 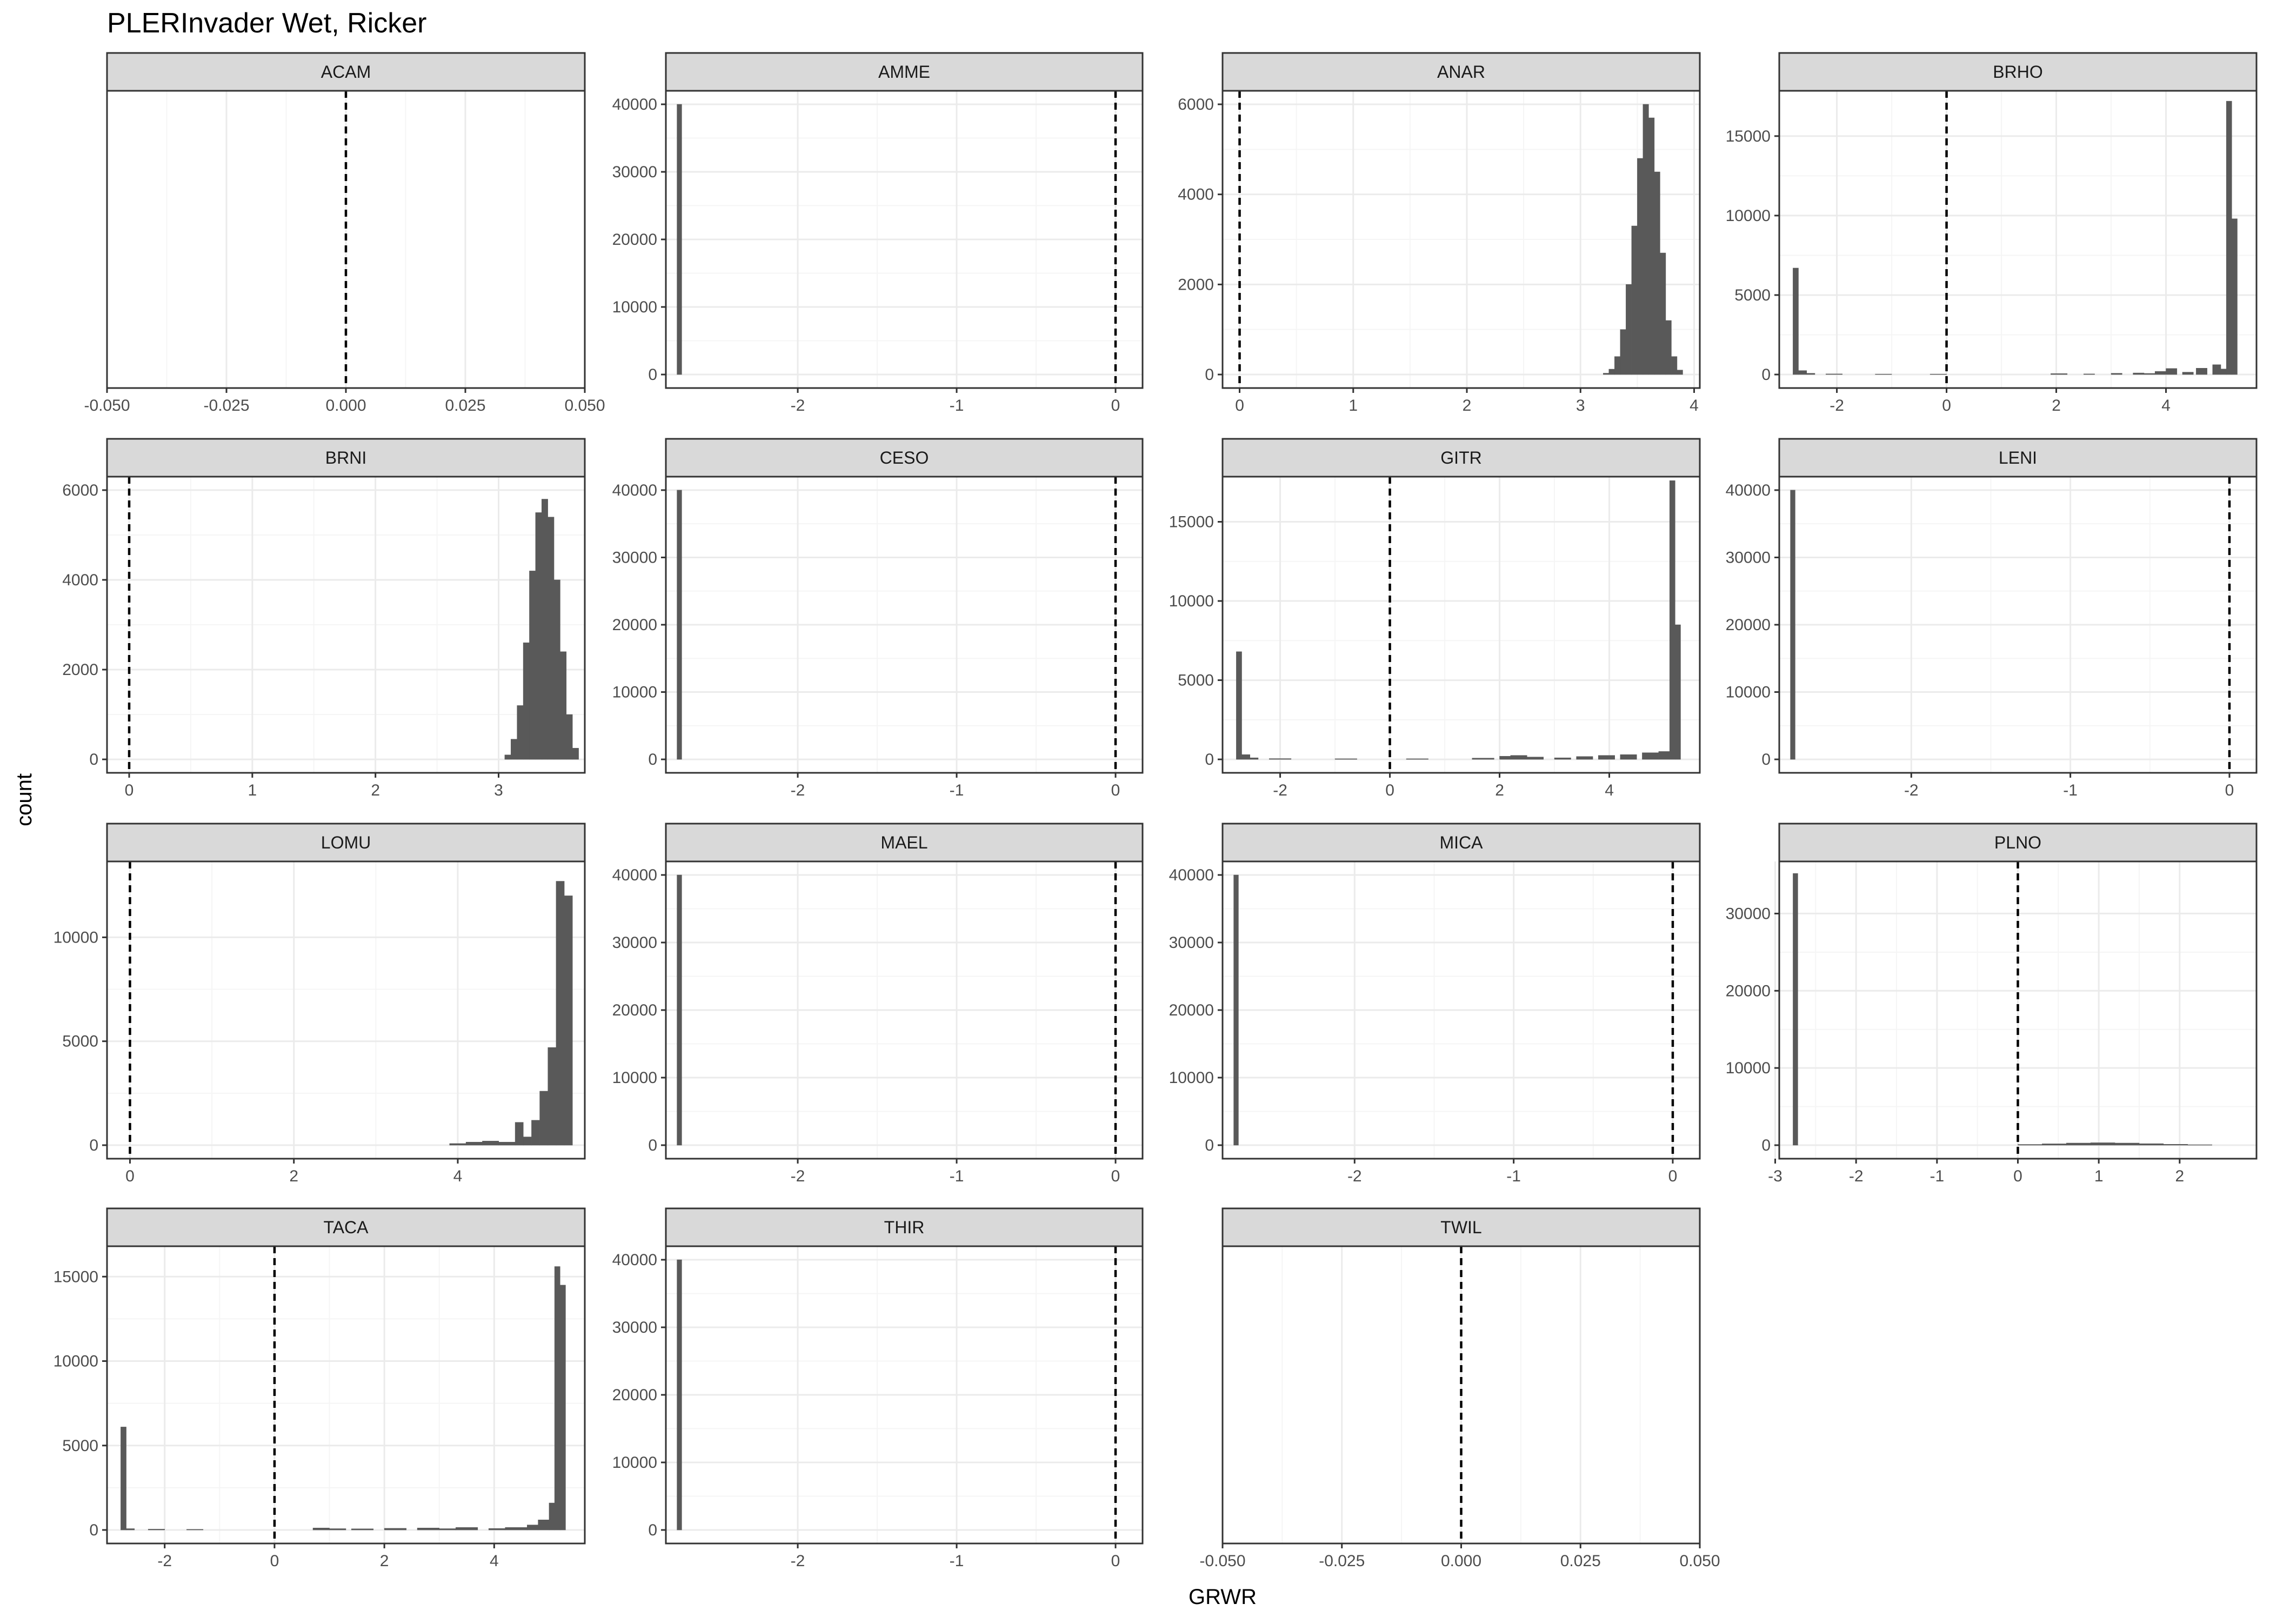 What do you see at coordinates (320, 1004) in the screenshot?
I see `panel-lomu: LOMU 0 2 4 0 5000 10000` at bounding box center [320, 1004].